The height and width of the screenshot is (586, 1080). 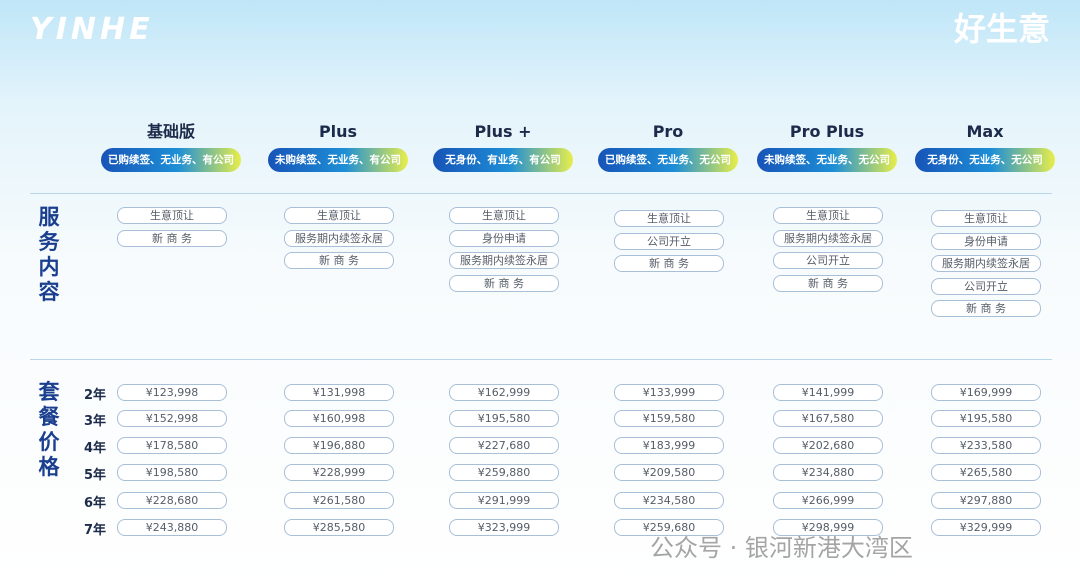 What do you see at coordinates (504, 445) in the screenshot?
I see `price: ¥227,680` at bounding box center [504, 445].